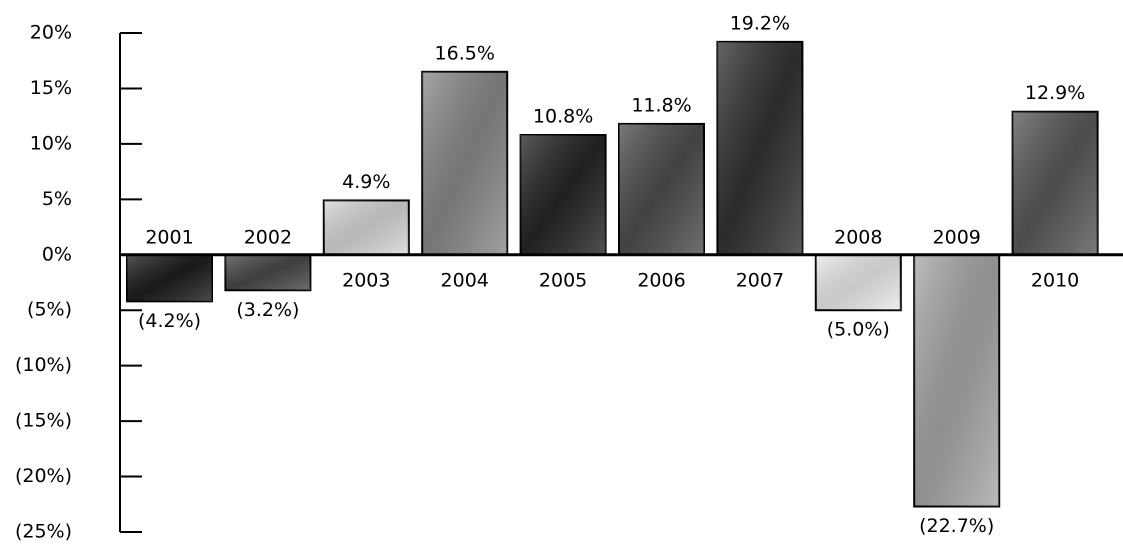  What do you see at coordinates (760, 280) in the screenshot?
I see `x-tick-label: 2007` at bounding box center [760, 280].